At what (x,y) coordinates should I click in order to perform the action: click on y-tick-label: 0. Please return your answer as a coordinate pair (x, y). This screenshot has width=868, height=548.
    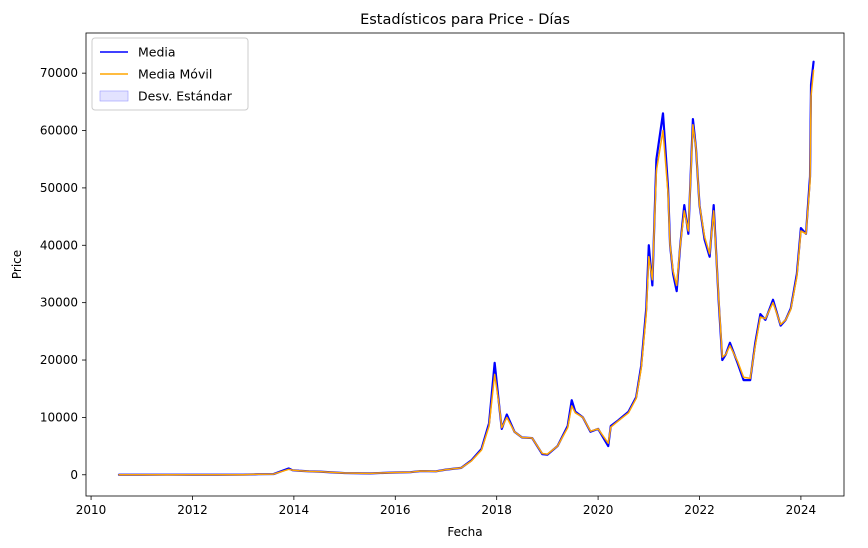
    Looking at the image, I should click on (74, 475).